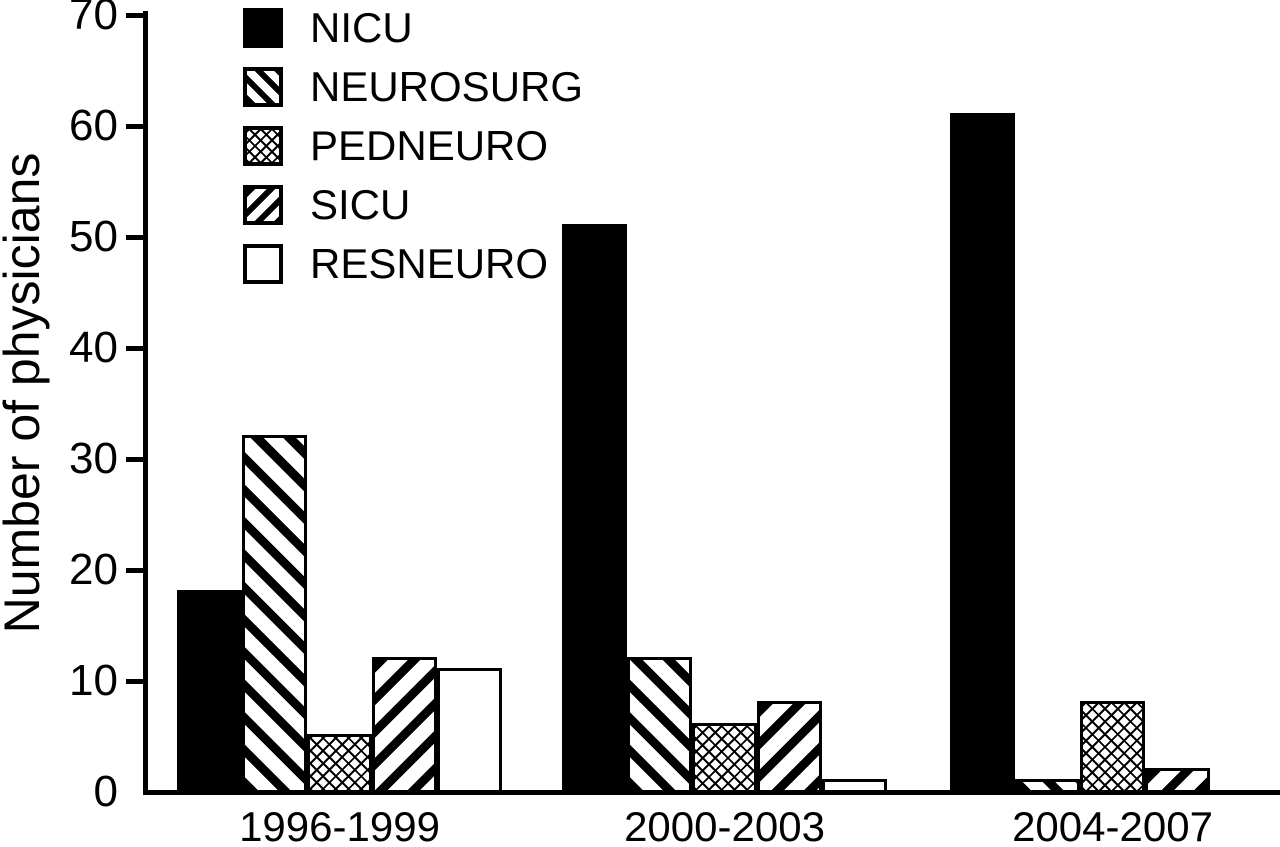  What do you see at coordinates (1047, 786) in the screenshot?
I see `bar-neurosurg-2004-2007` at bounding box center [1047, 786].